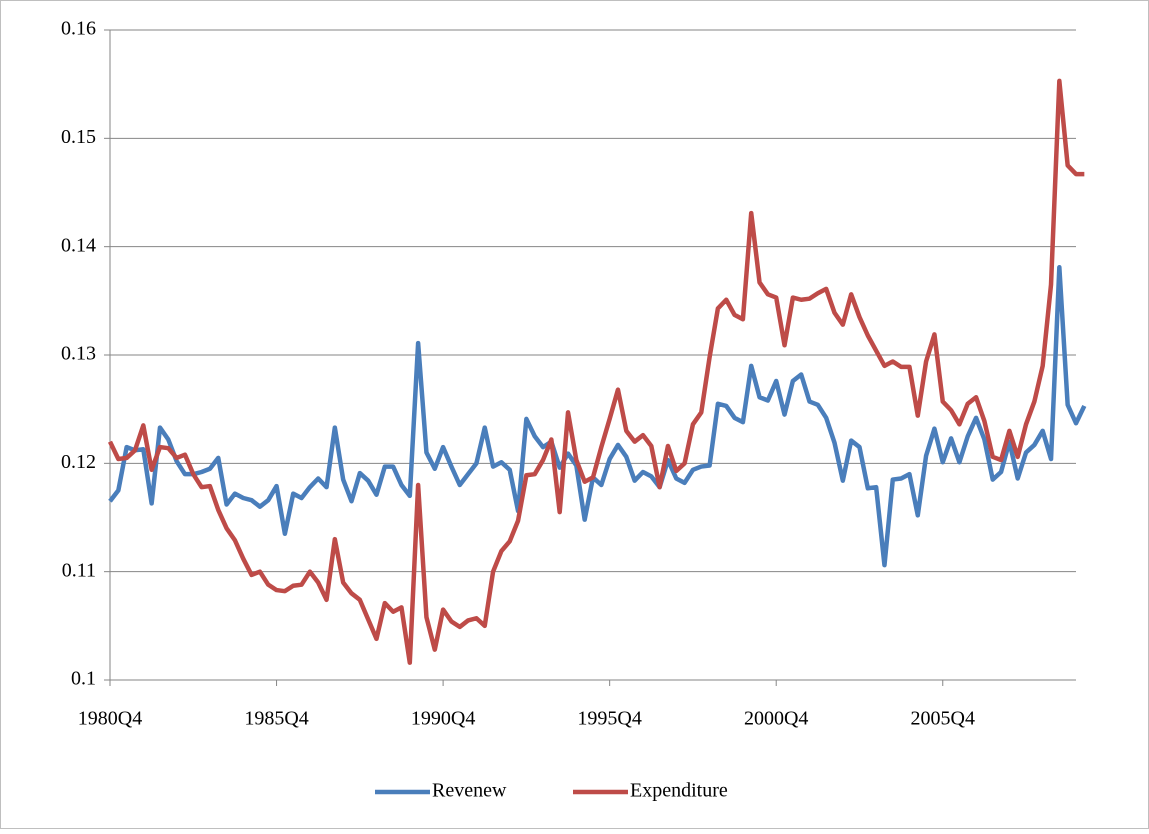 The height and width of the screenshot is (834, 1149). What do you see at coordinates (776, 719) in the screenshot?
I see `x-tick-label: 2000Q4` at bounding box center [776, 719].